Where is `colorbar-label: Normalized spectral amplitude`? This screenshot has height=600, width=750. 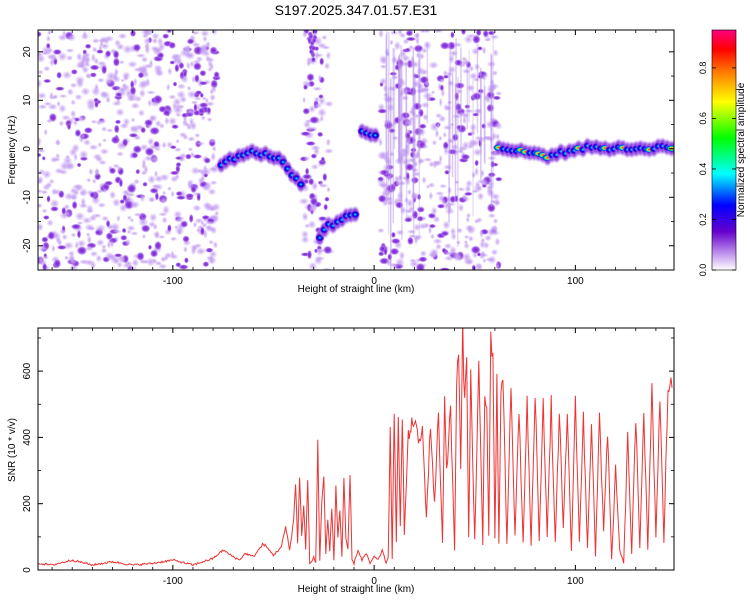
colorbar-label: Normalized spectral amplitude is located at coordinates (741, 149).